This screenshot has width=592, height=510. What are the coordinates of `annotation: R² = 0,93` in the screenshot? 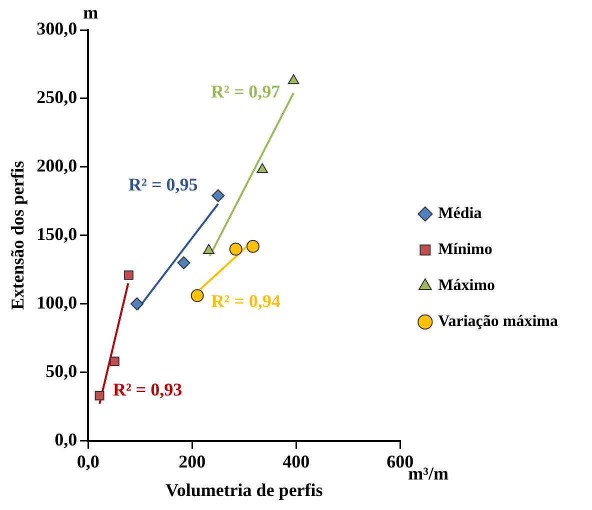 It's located at (147, 389).